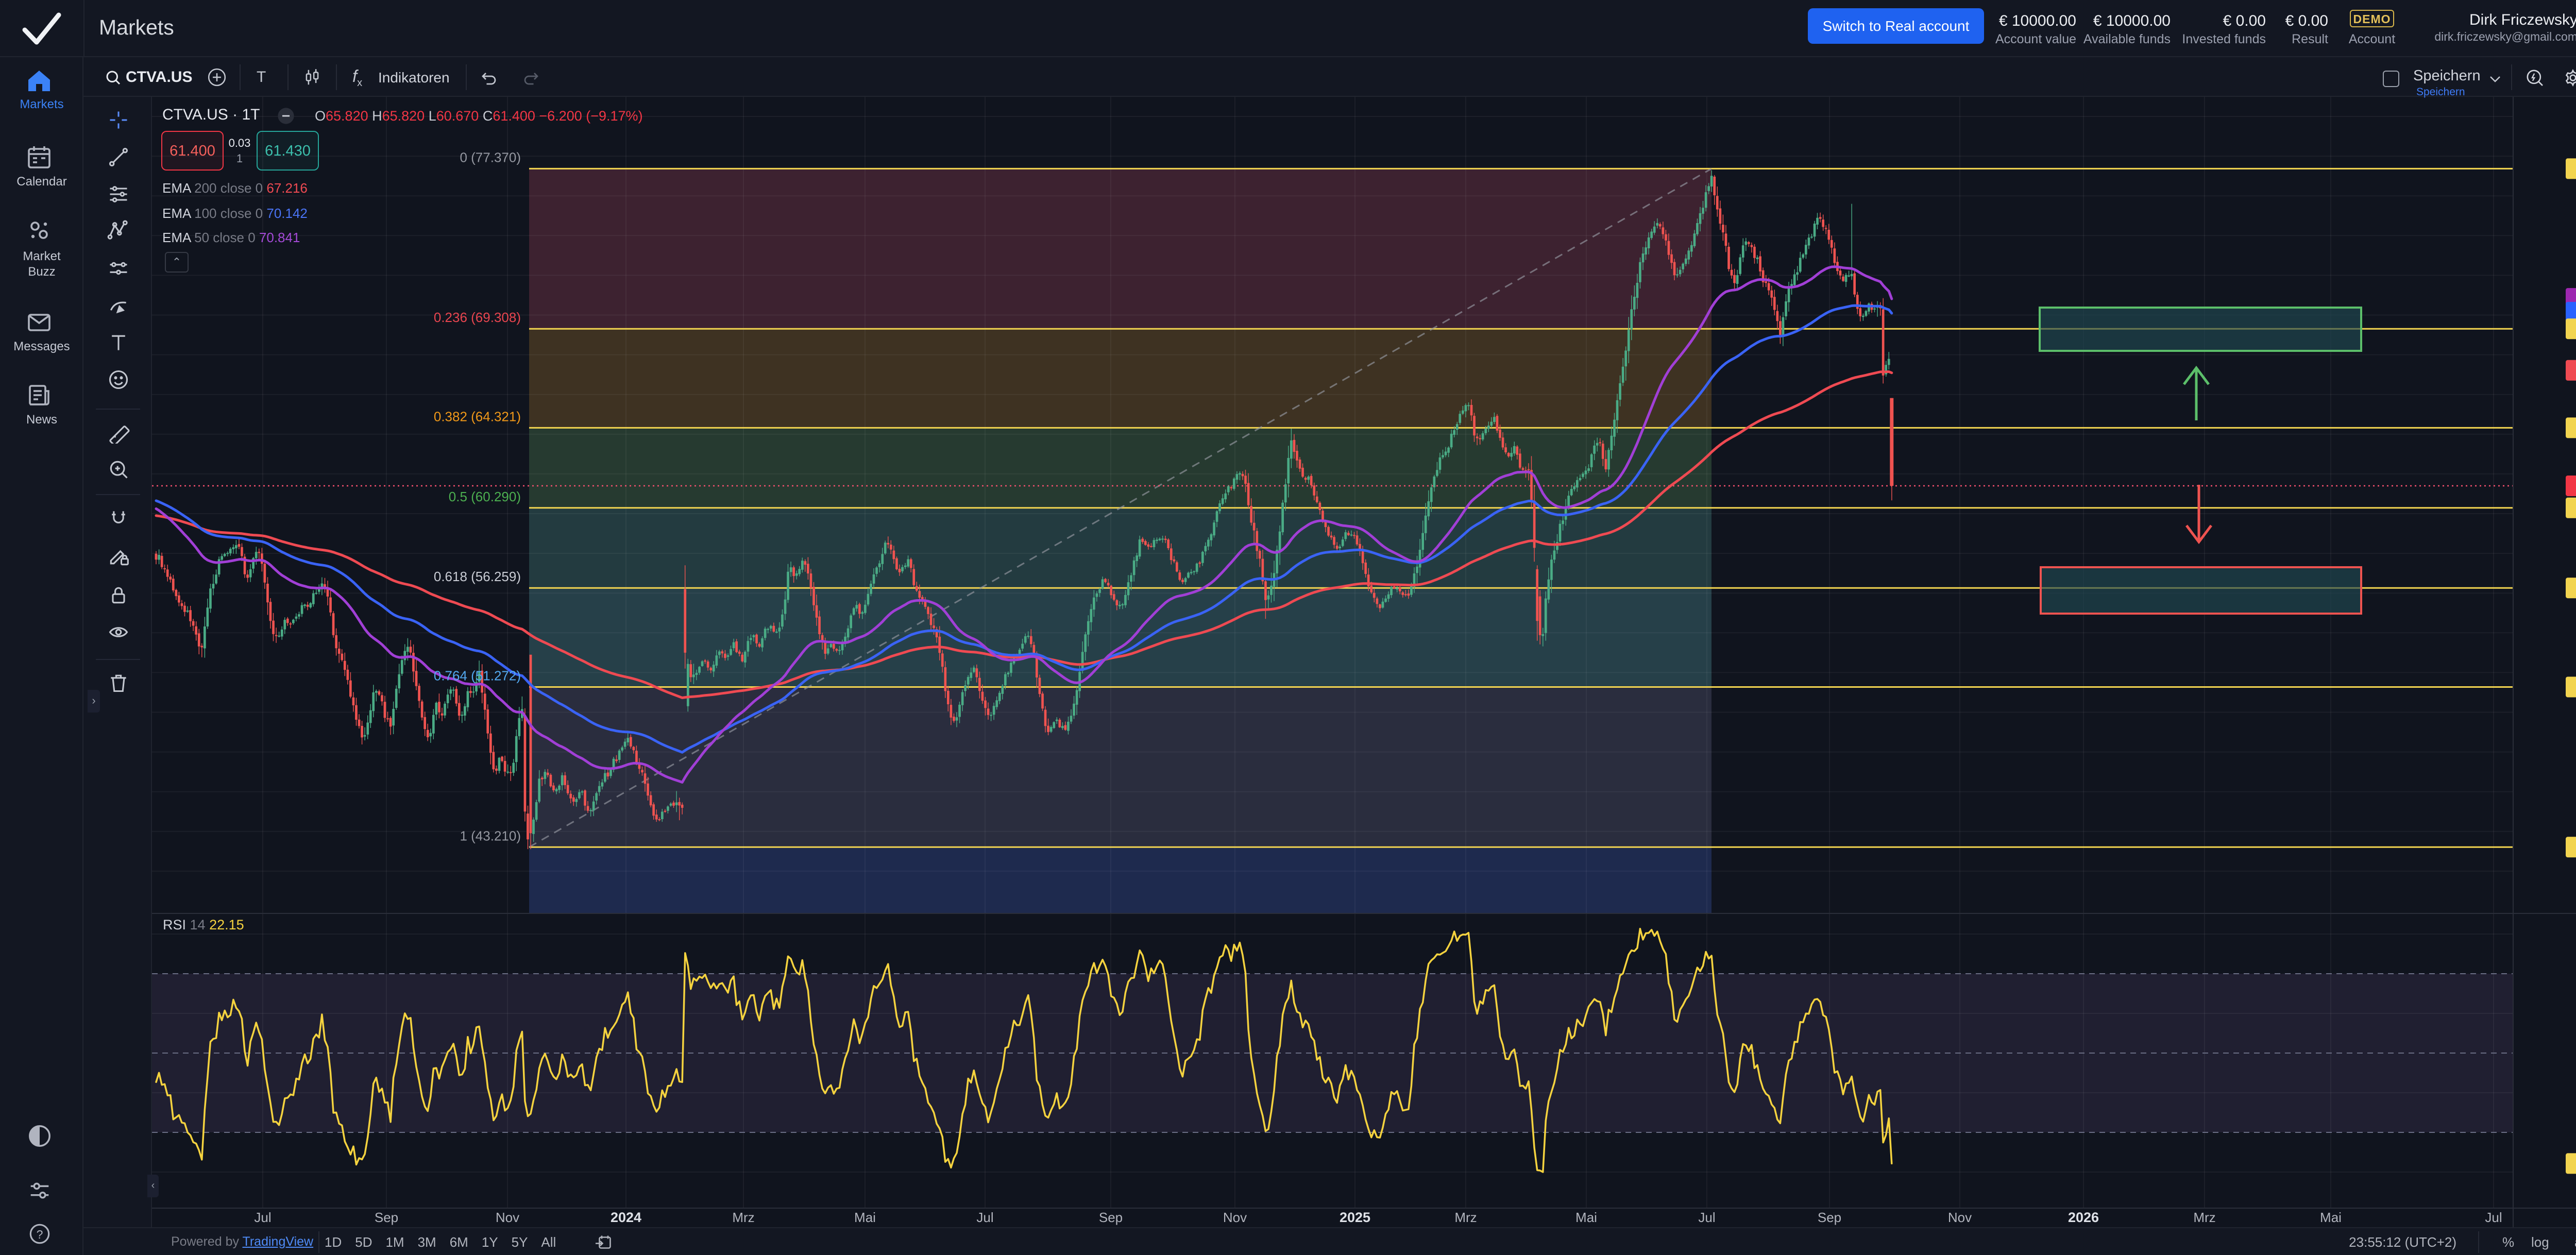 The width and height of the screenshot is (2576, 1255). Describe the element at coordinates (478, 416) in the screenshot. I see `svg-text: 0.382 (64.321)` at that location.